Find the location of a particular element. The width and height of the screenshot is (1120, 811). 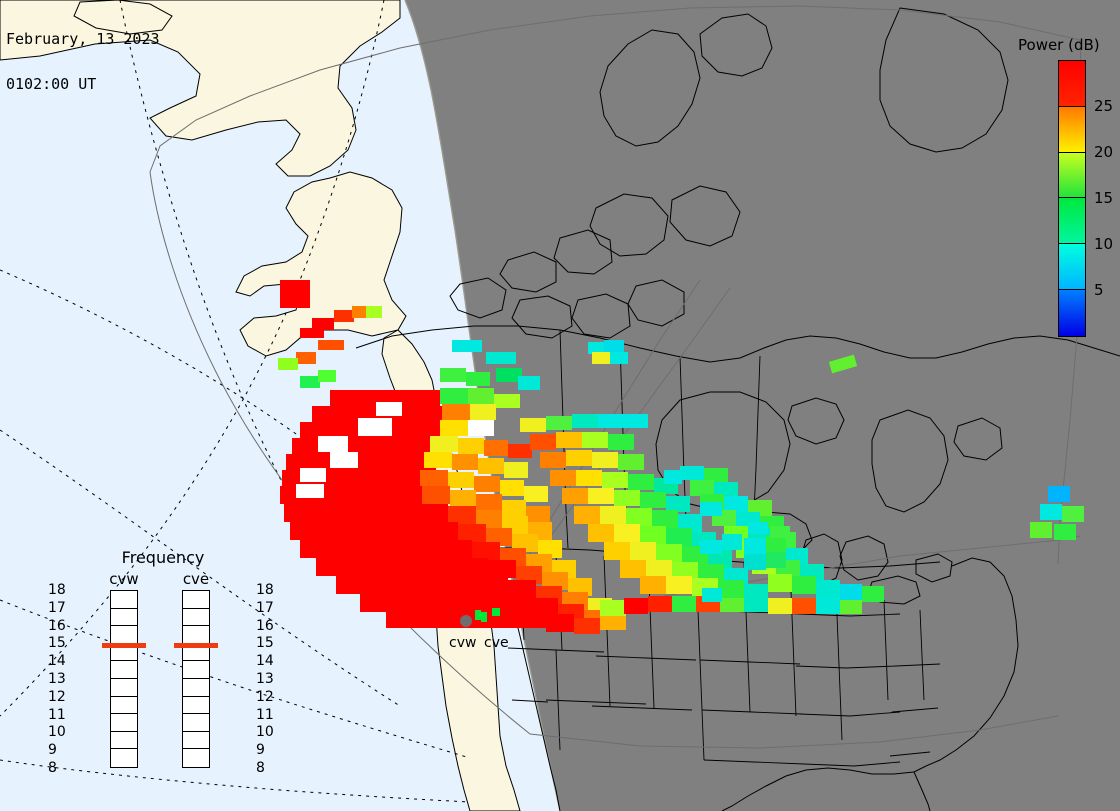

foxe-basin is located at coordinates (816, 421).